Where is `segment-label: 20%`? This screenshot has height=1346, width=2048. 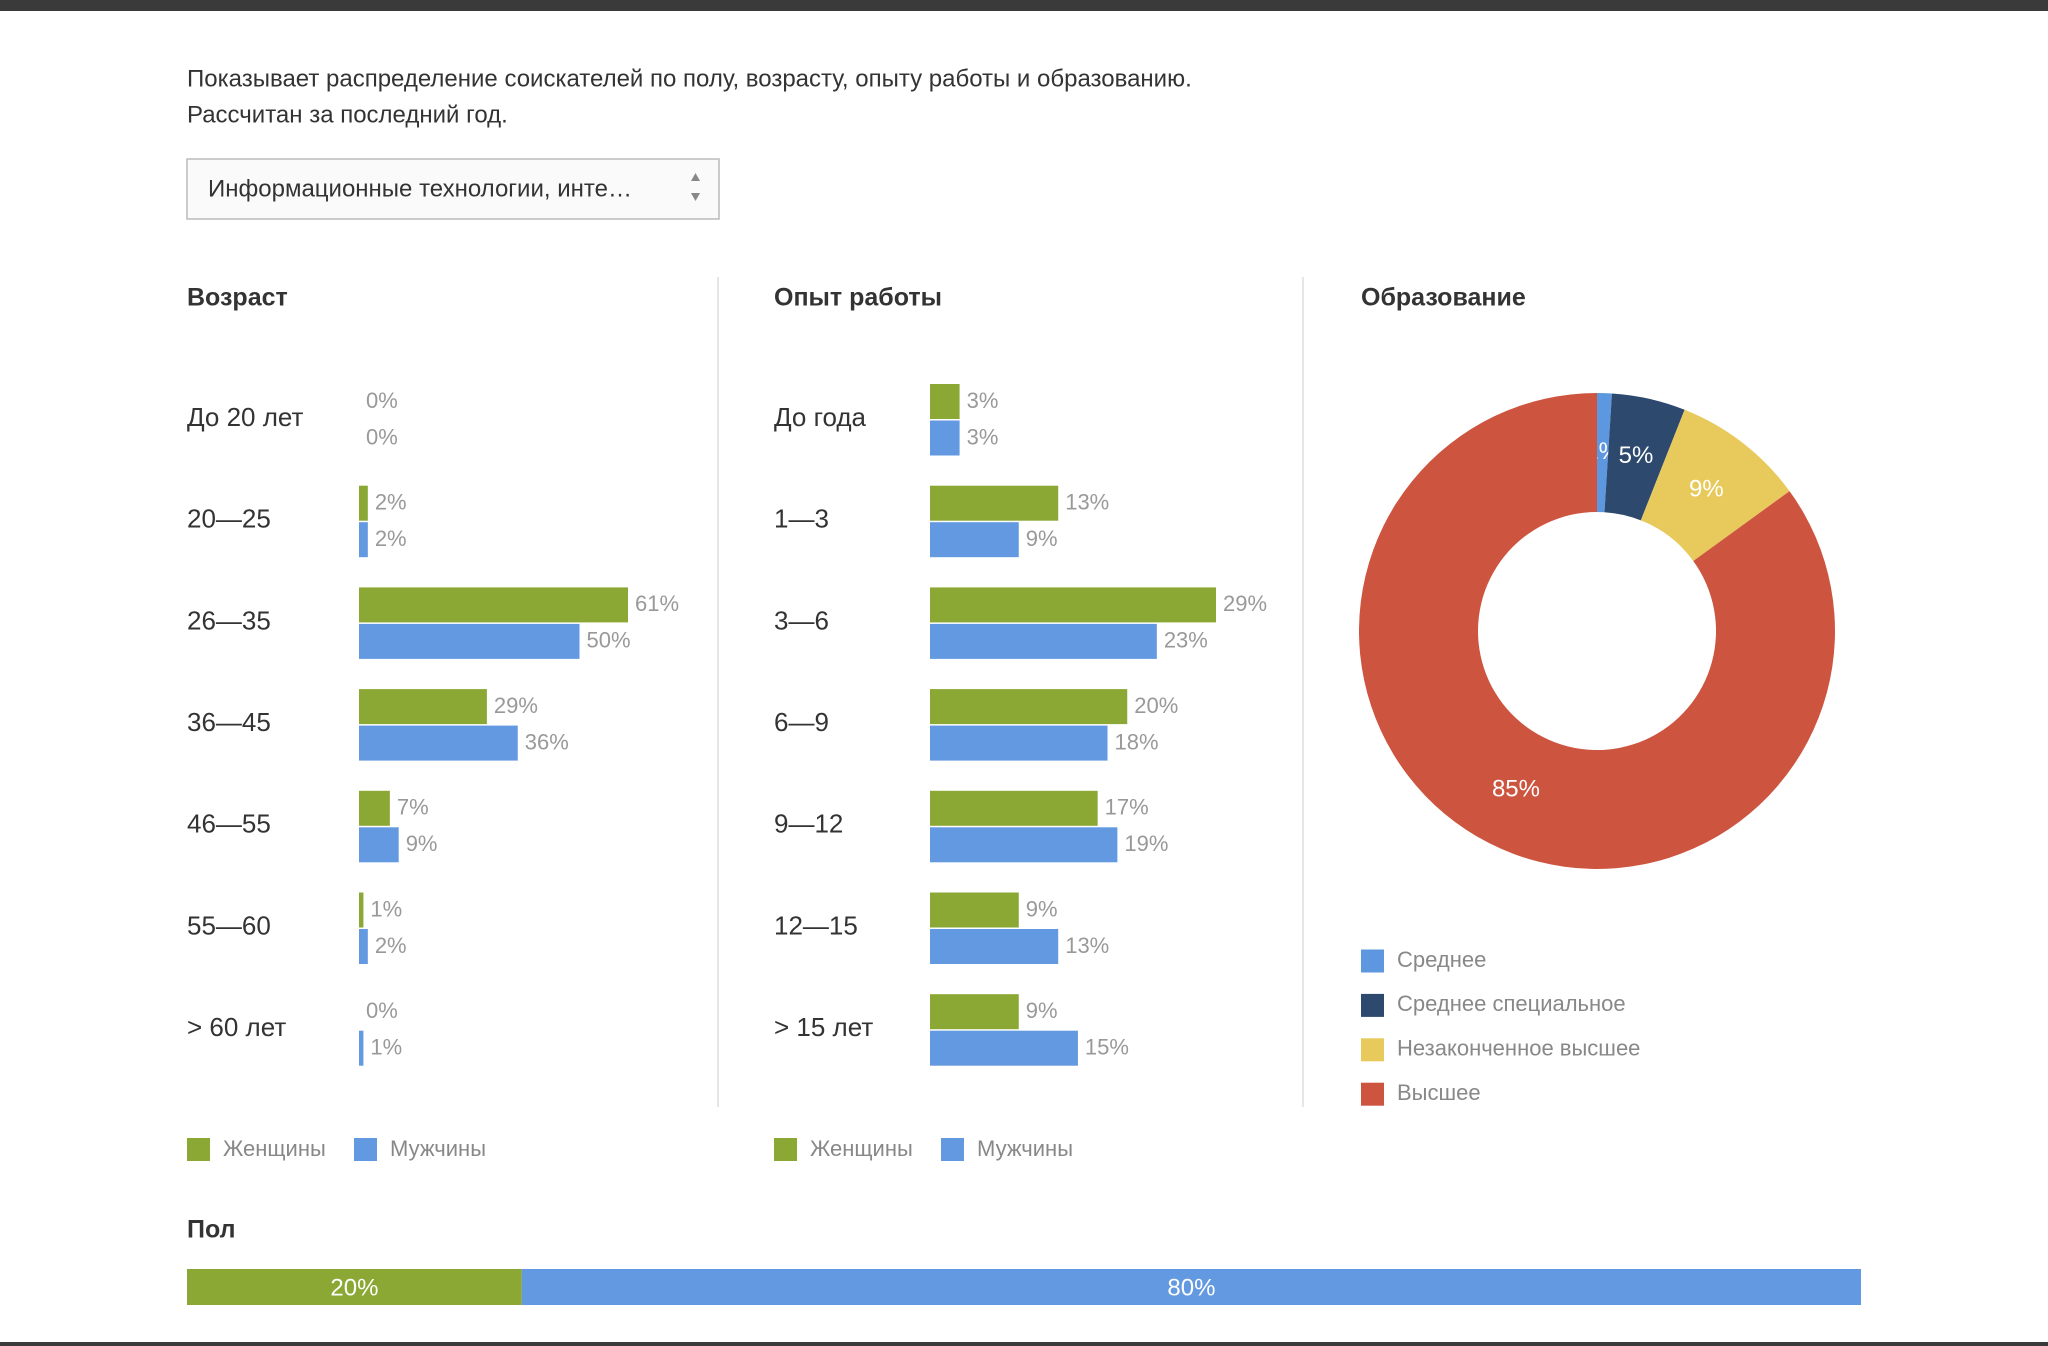 segment-label: 20% is located at coordinates (354, 1287).